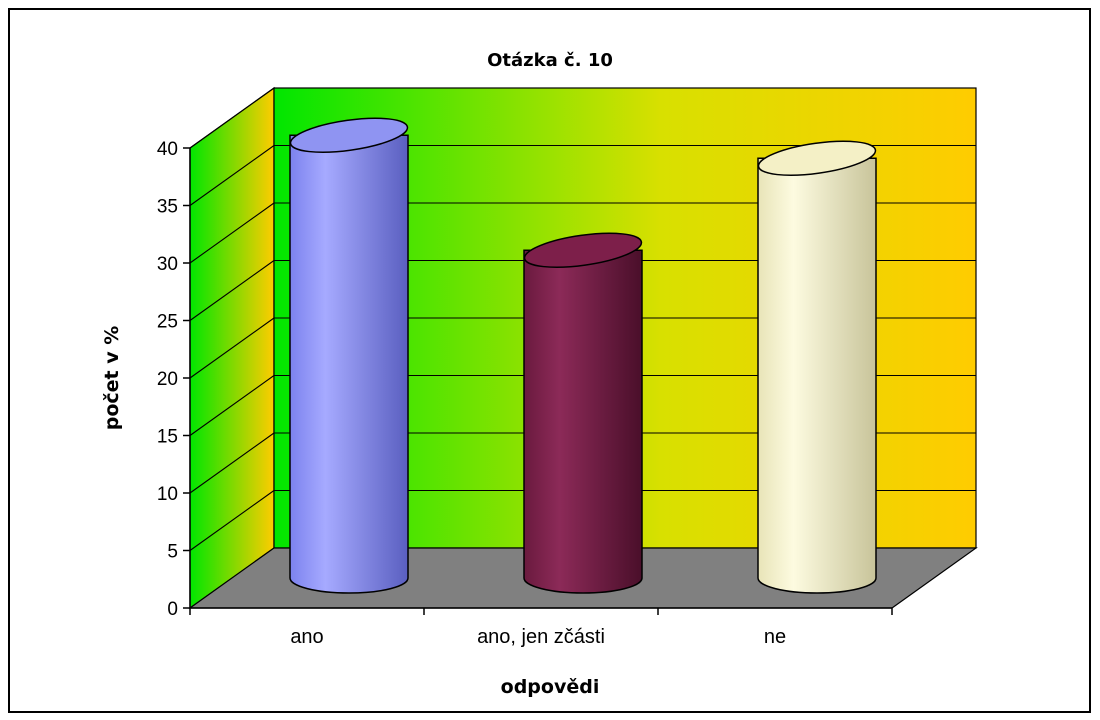 The width and height of the screenshot is (1100, 720). Describe the element at coordinates (550, 687) in the screenshot. I see `x-axis-label: odpovědi` at that location.